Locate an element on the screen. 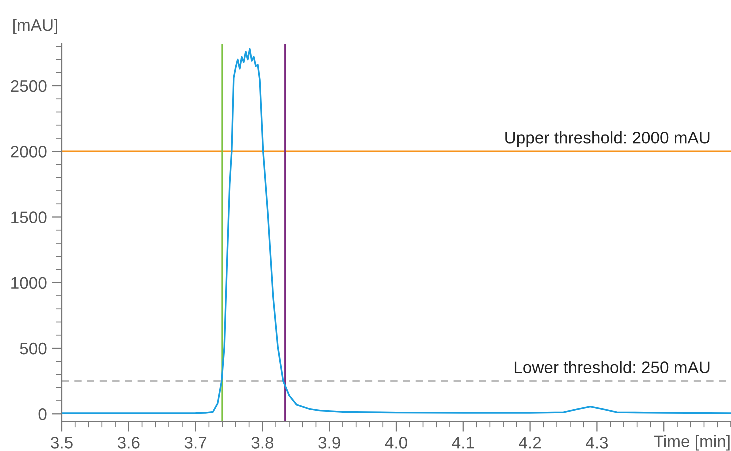  y-tick-label: 0 is located at coordinates (42, 414).